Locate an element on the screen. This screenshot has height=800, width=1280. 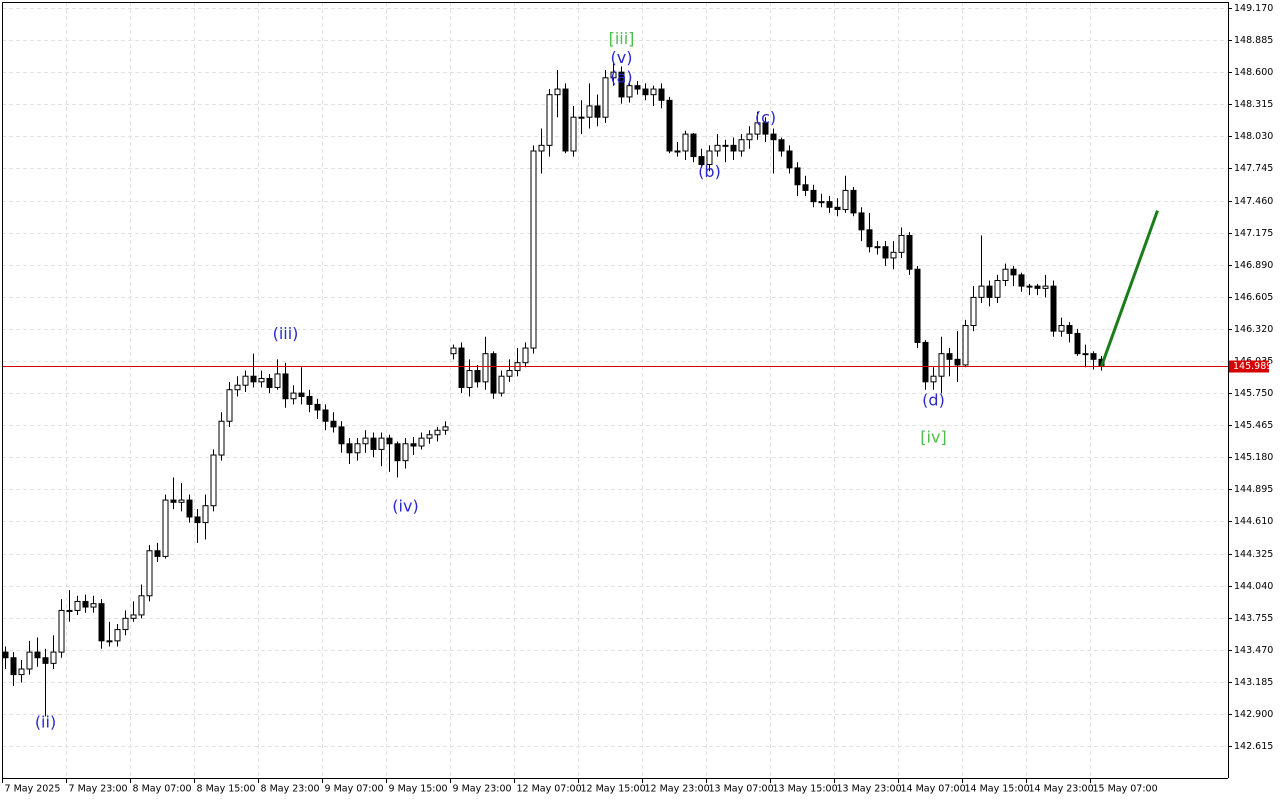
y-tick-label: 145.180 is located at coordinates (1253, 457).